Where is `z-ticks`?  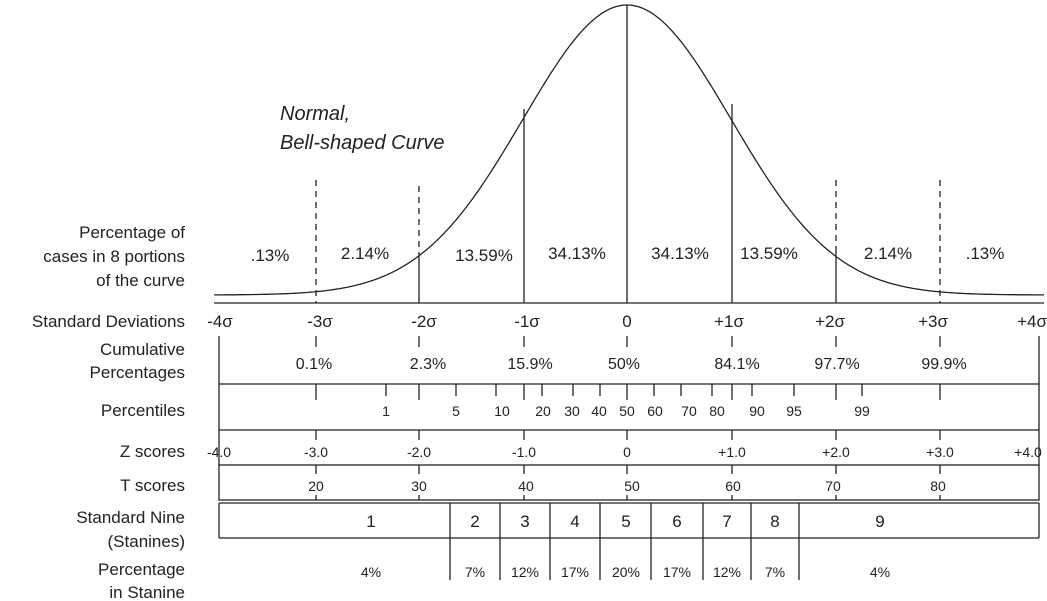
z-ticks is located at coordinates (628, 435).